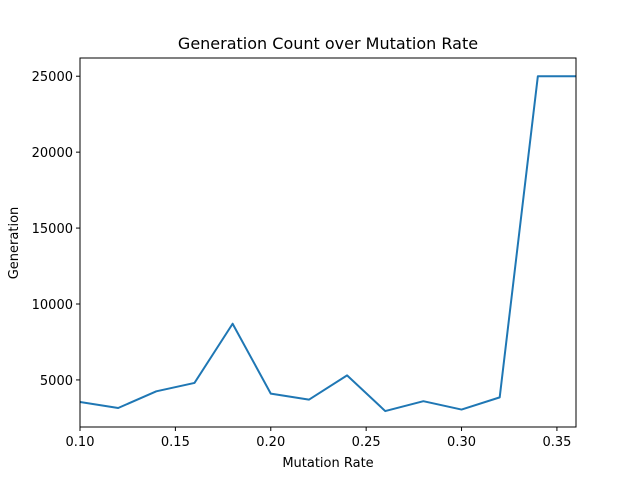 This screenshot has height=480, width=640. I want to click on x-tick-label: 0.10, so click(80, 442).